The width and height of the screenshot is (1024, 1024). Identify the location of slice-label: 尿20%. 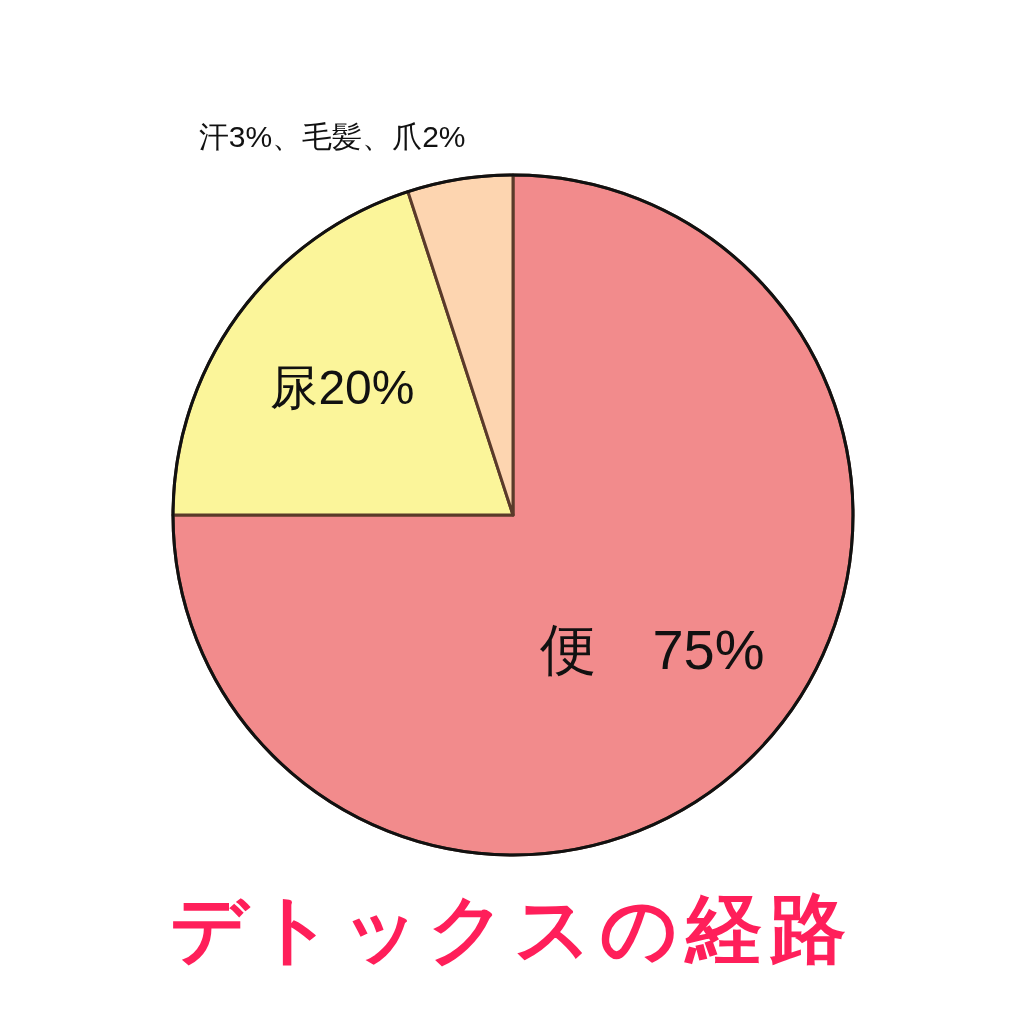
(342, 387).